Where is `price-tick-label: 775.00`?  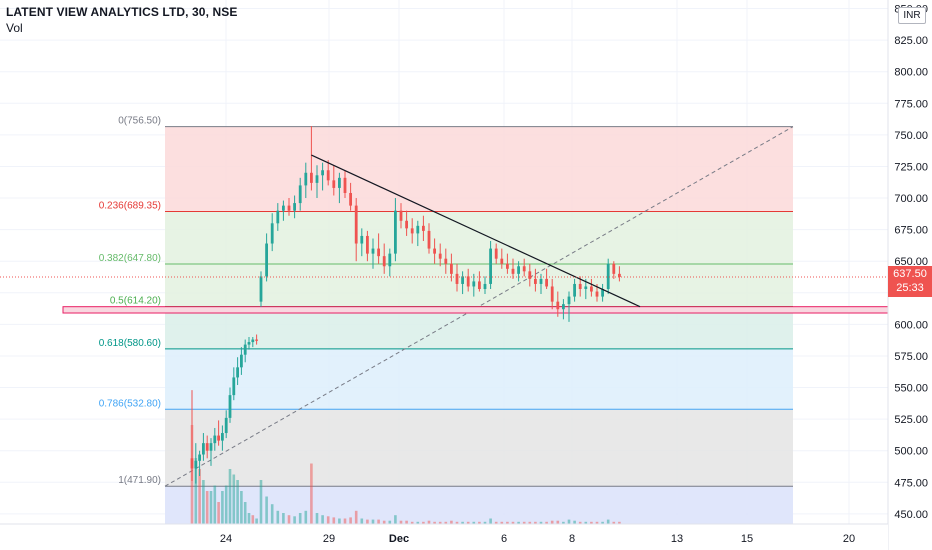
price-tick-label: 775.00 is located at coordinates (911, 104).